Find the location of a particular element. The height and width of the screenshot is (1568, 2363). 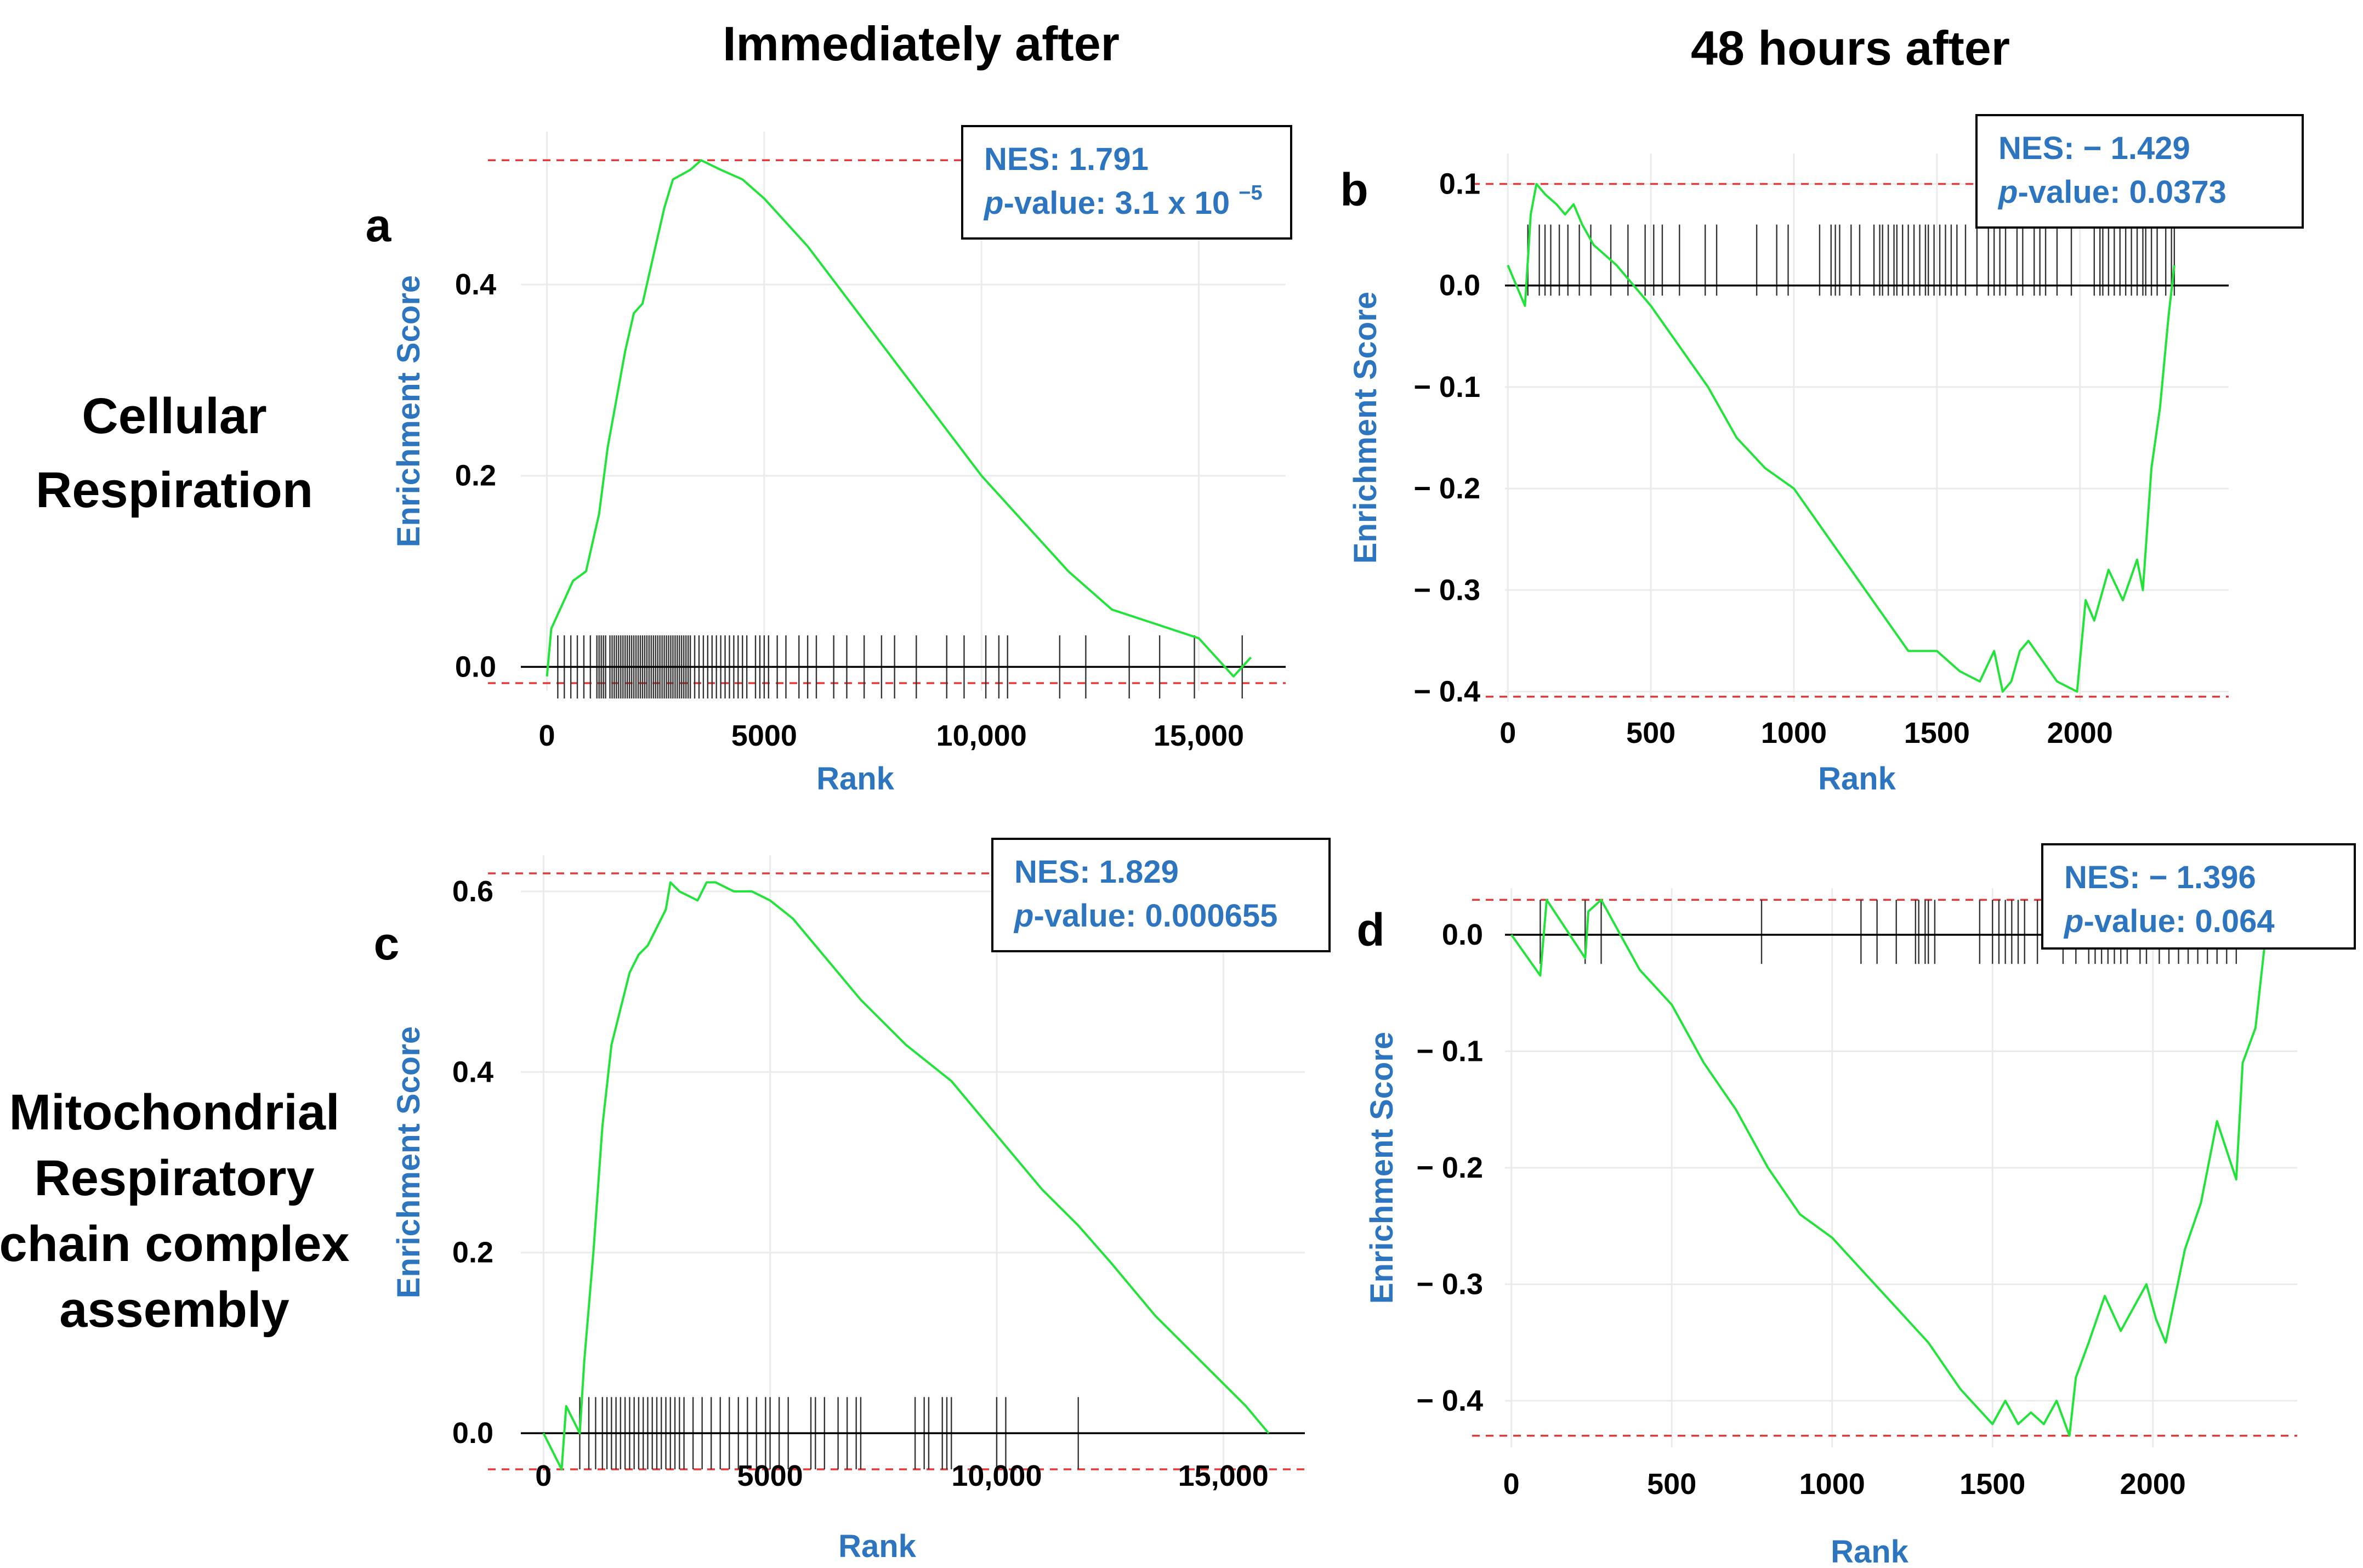

p-value: -value: 0.0373 is located at coordinates (2122, 192).